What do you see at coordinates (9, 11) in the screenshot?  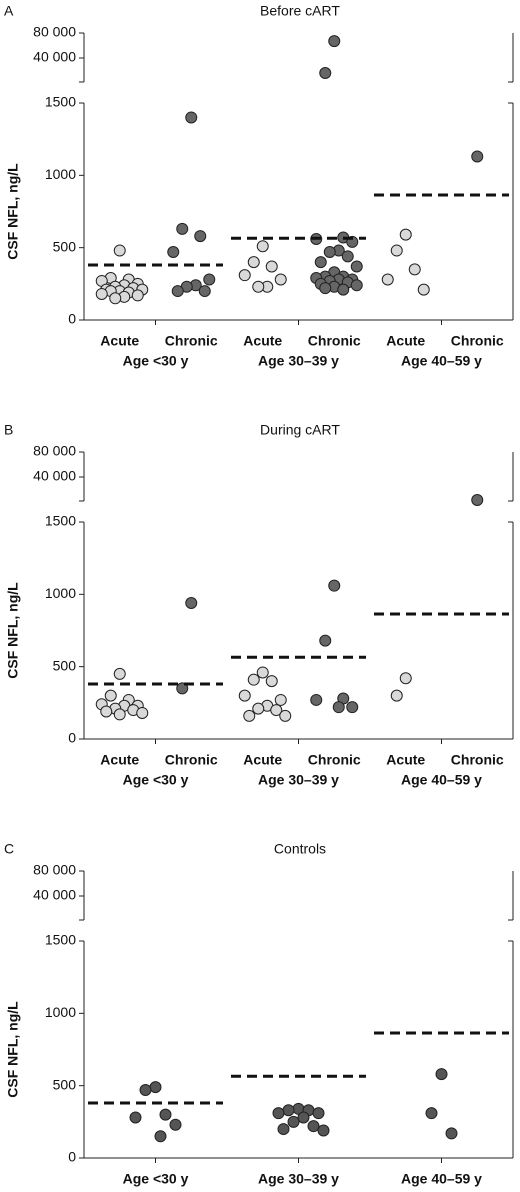 I see `panel-label: A` at bounding box center [9, 11].